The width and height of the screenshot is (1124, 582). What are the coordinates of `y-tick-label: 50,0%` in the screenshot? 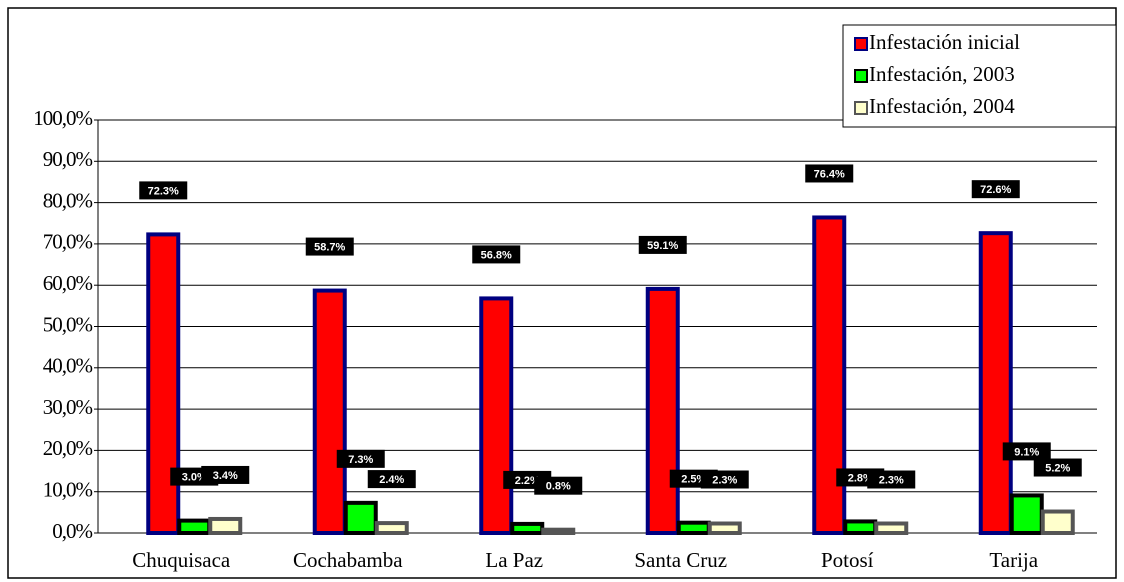 It's located at (68, 324).